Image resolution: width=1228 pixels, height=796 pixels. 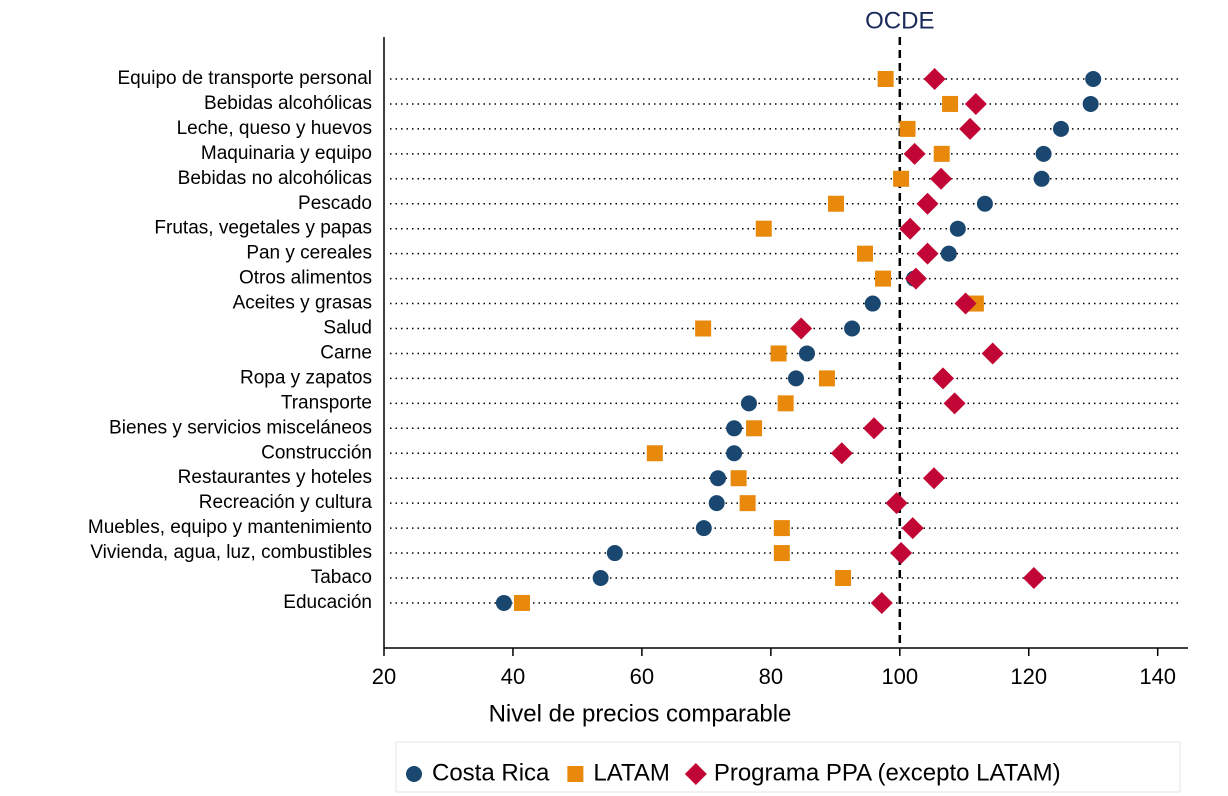 What do you see at coordinates (288, 103) in the screenshot?
I see `category-label: Bebidas alcohólicas` at bounding box center [288, 103].